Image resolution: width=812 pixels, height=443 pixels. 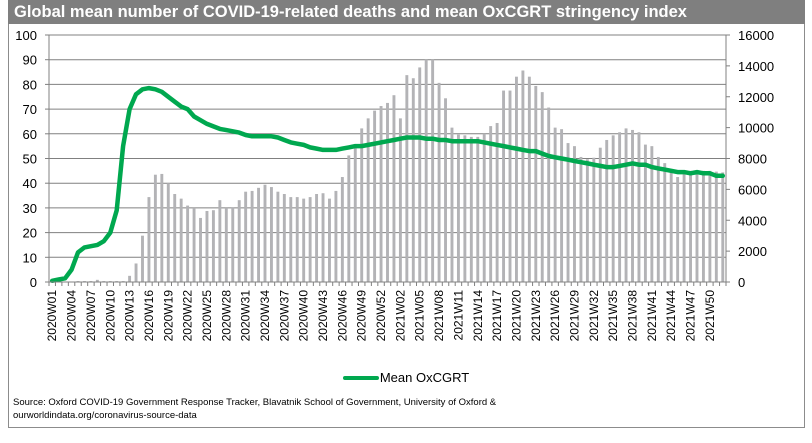 What do you see at coordinates (752, 220) in the screenshot?
I see `y-right-tick-label: 4000` at bounding box center [752, 220].